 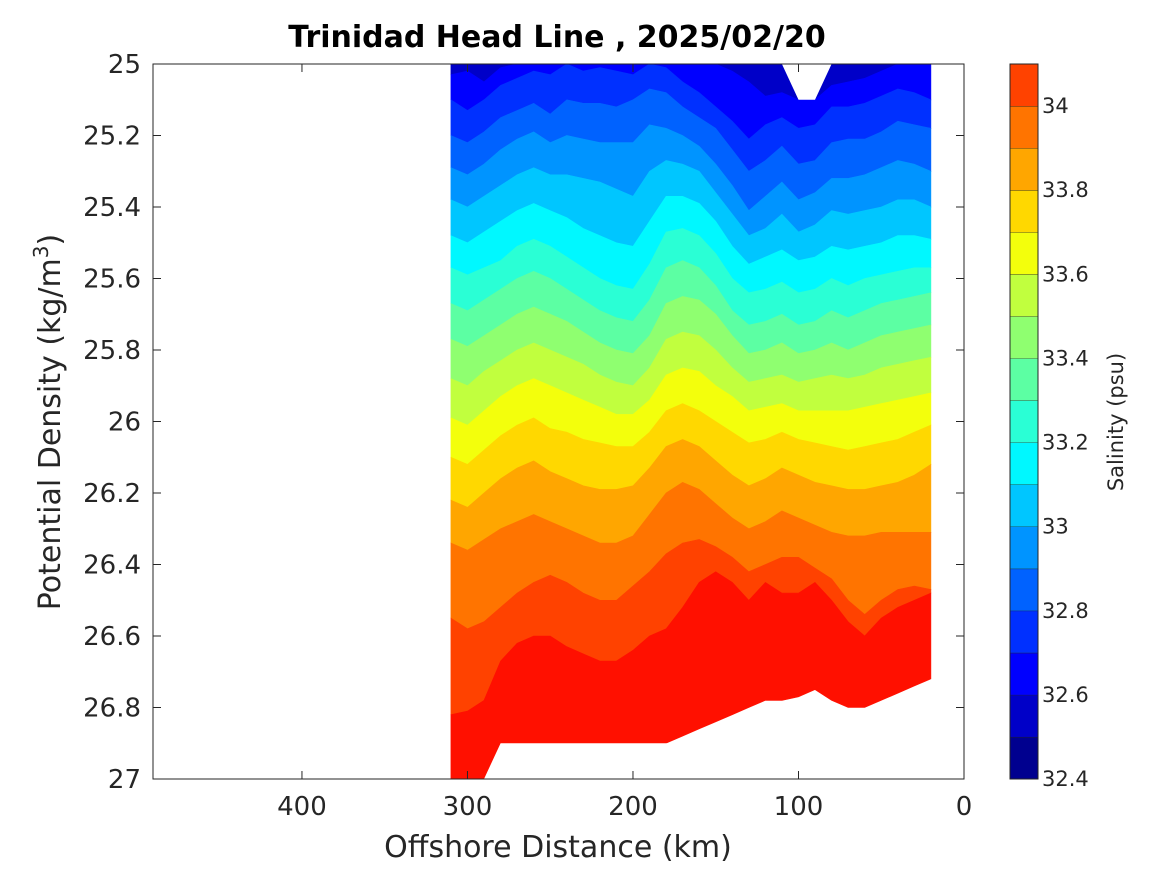 I want to click on colorbar-frame, so click(x=1024, y=421).